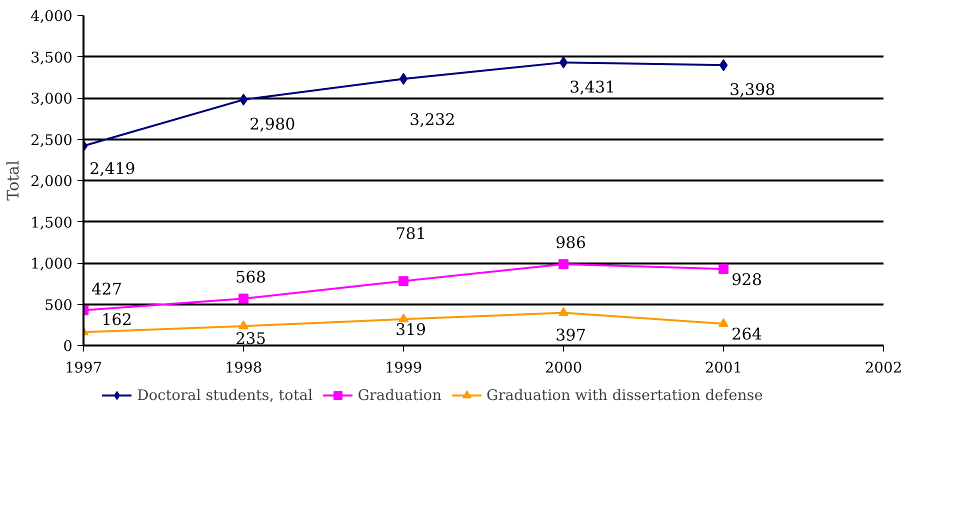 Image resolution: width=964 pixels, height=518 pixels. Describe the element at coordinates (224, 395) in the screenshot. I see `legend-label: Doctoral students, total` at that location.